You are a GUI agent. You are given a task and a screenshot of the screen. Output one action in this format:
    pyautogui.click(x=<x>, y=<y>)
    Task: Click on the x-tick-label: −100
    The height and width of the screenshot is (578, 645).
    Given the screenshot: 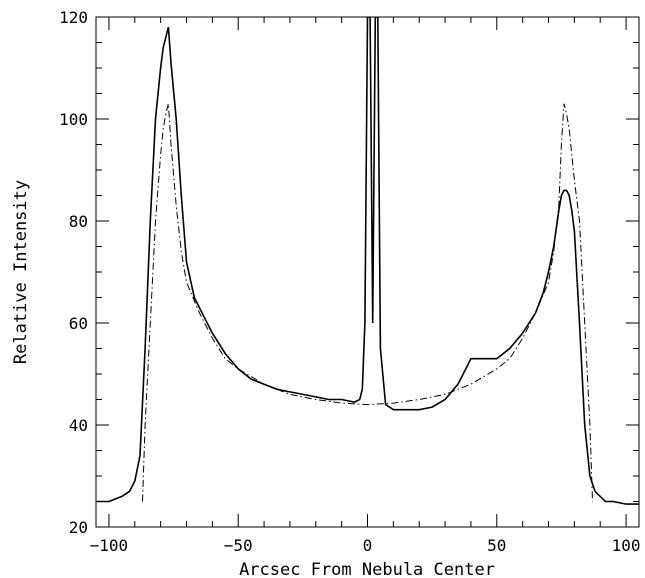 What is the action you would take?
    pyautogui.click(x=109, y=545)
    